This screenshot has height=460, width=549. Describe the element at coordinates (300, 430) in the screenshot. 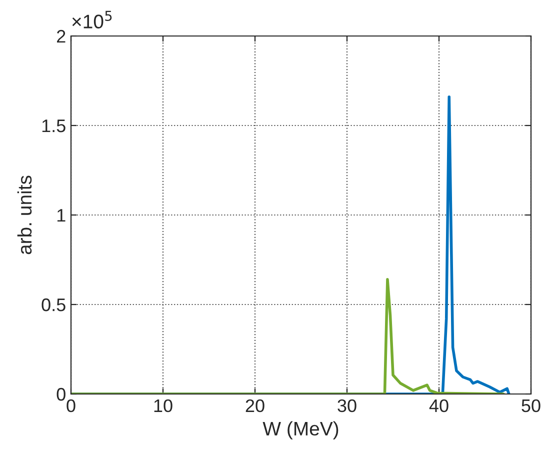

I see `x-axis-title: W (MeV)` at that location.